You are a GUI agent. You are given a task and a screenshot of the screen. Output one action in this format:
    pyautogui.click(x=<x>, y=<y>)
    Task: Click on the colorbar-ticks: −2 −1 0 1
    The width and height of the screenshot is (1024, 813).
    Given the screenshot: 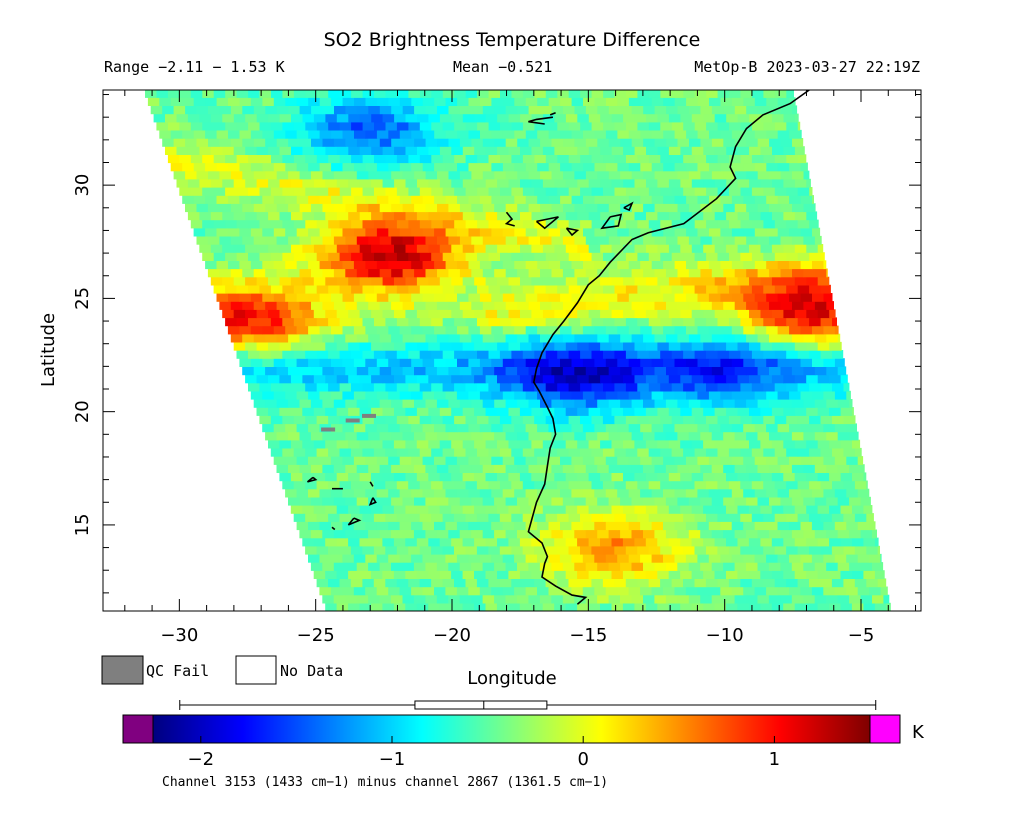 What is the action you would take?
    pyautogui.click(x=484, y=753)
    